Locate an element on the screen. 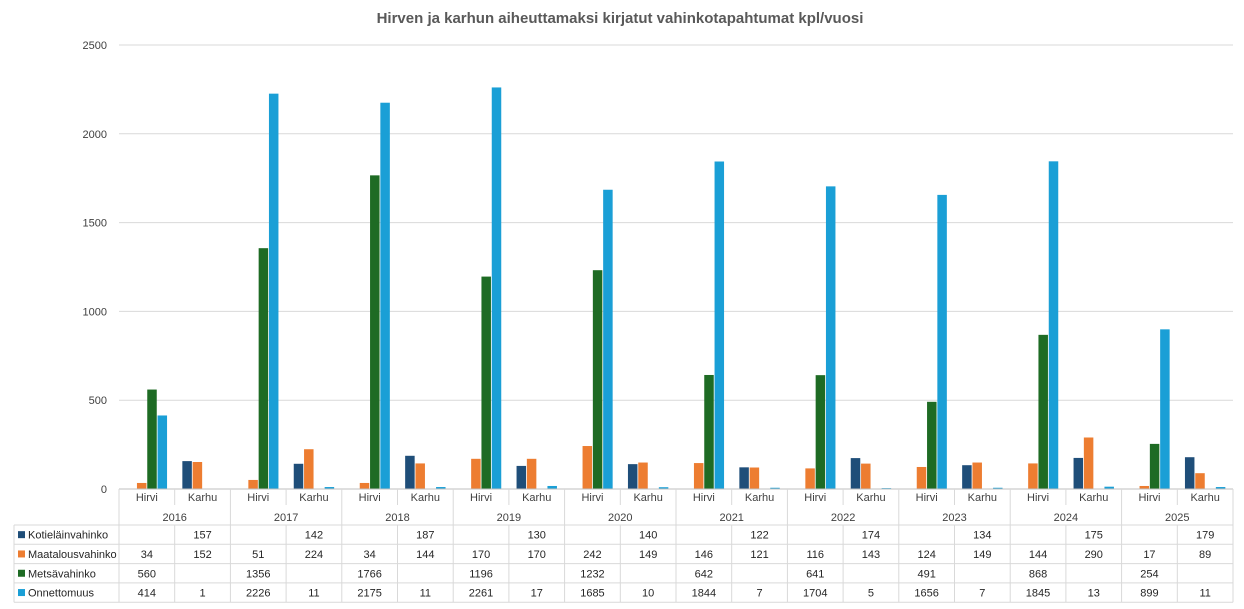 The width and height of the screenshot is (1244, 609). data-label: 1656 is located at coordinates (926, 594).